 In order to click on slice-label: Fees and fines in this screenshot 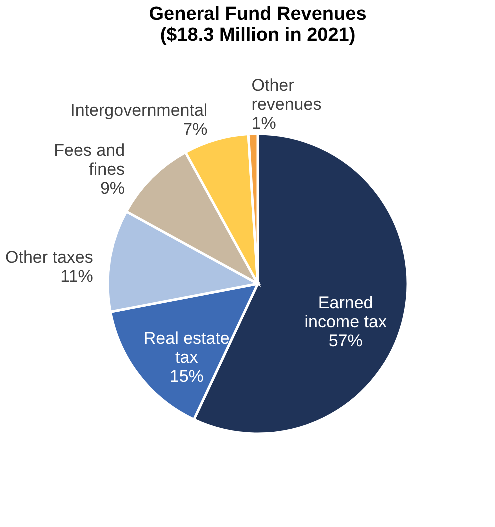, I will do `click(90, 160)`.